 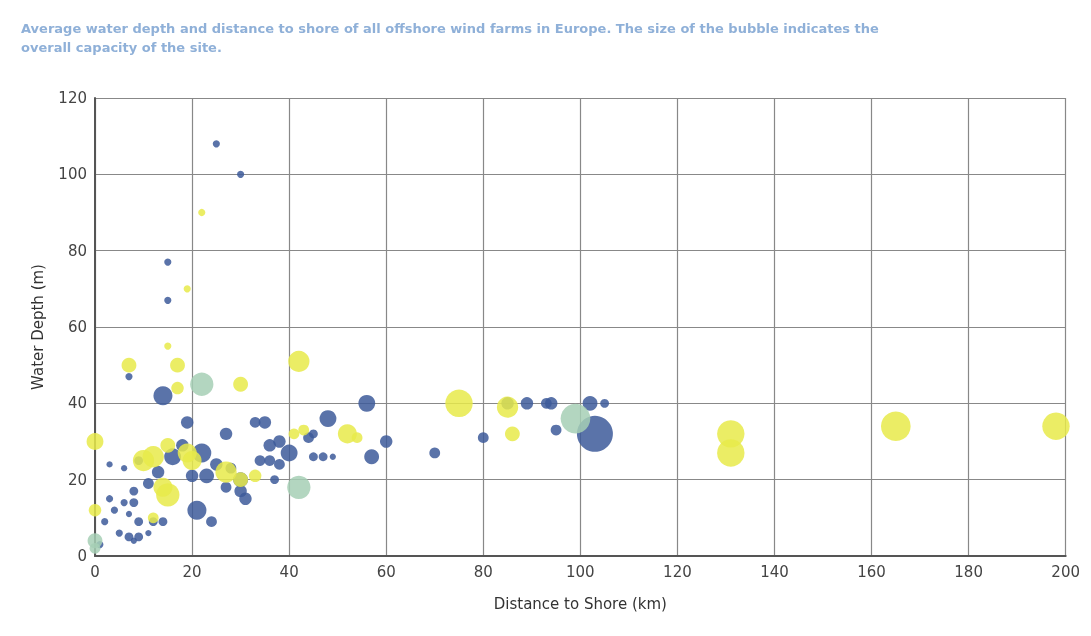 What do you see at coordinates (77, 403) in the screenshot?
I see `y-tick-label: 40` at bounding box center [77, 403].